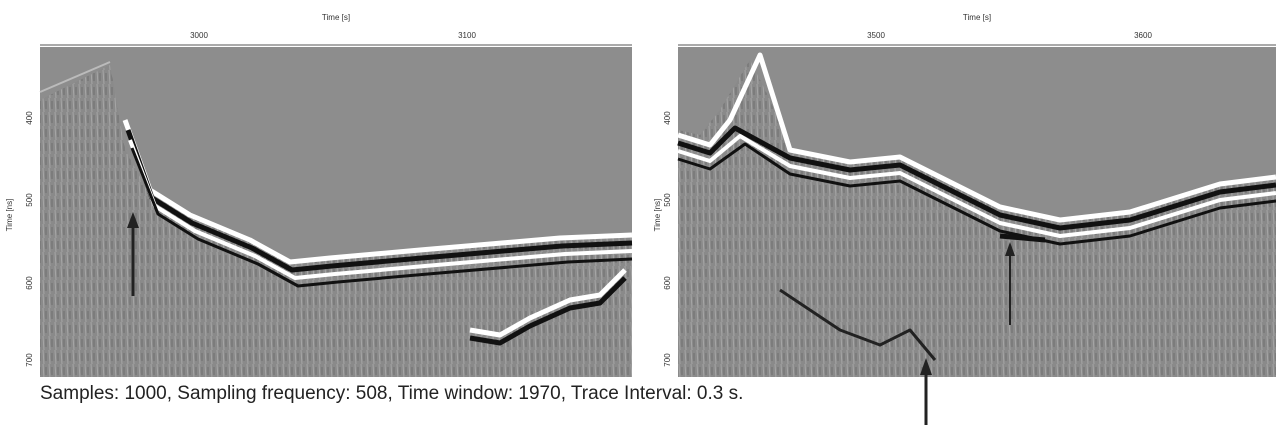  I want to click on x-tick-label: 3500, so click(876, 35).